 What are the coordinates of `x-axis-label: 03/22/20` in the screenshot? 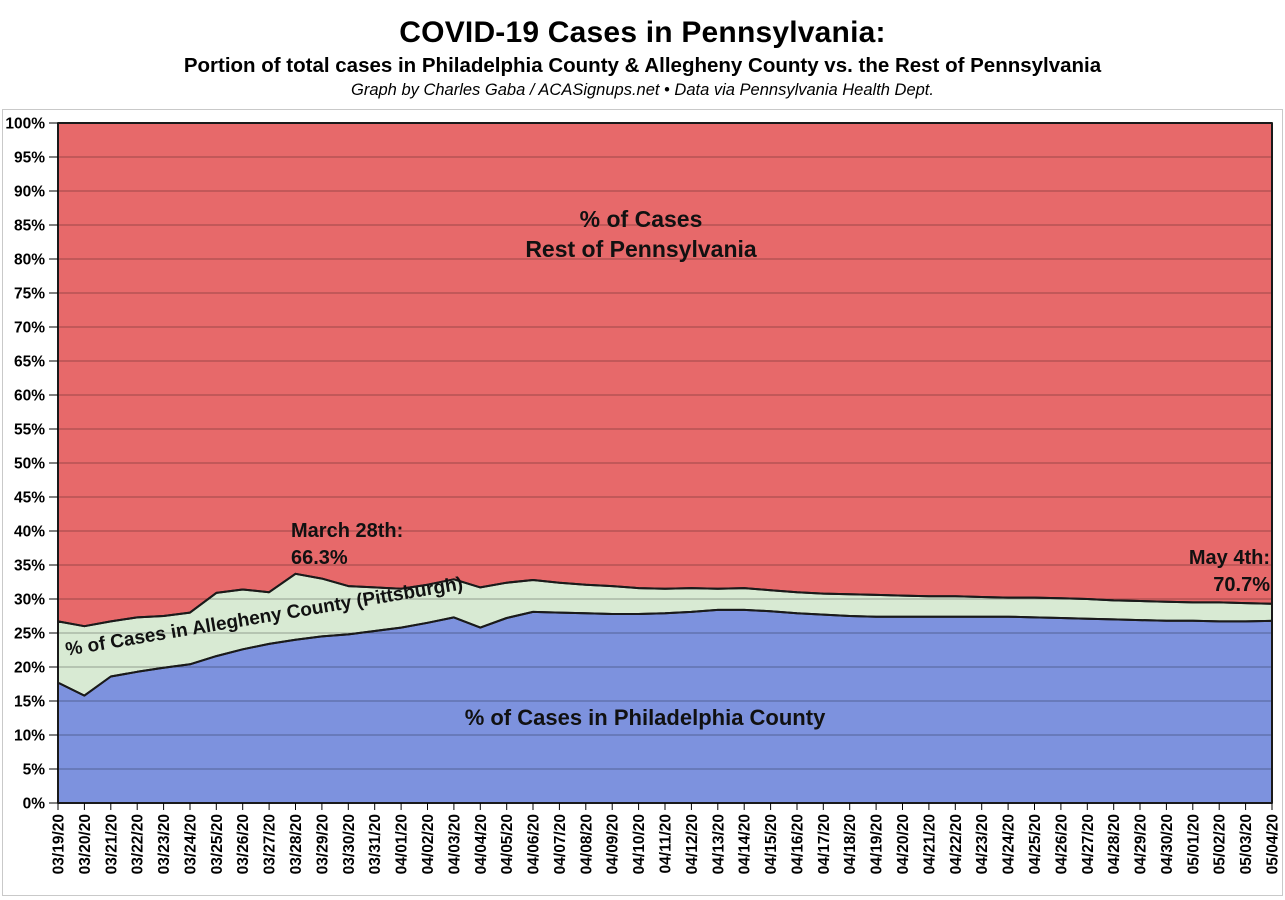 It's located at (138, 844).